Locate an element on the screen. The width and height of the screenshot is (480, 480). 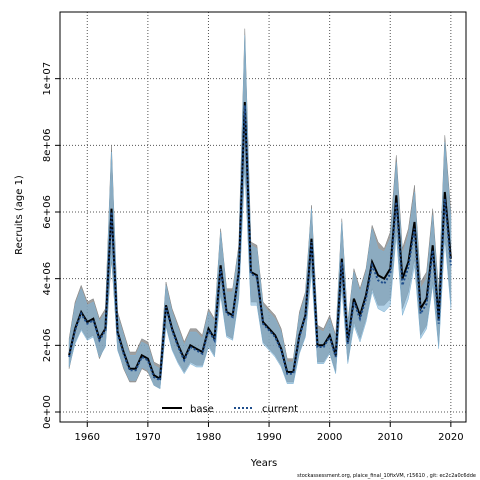
legend-base-label: base is located at coordinates (202, 409).